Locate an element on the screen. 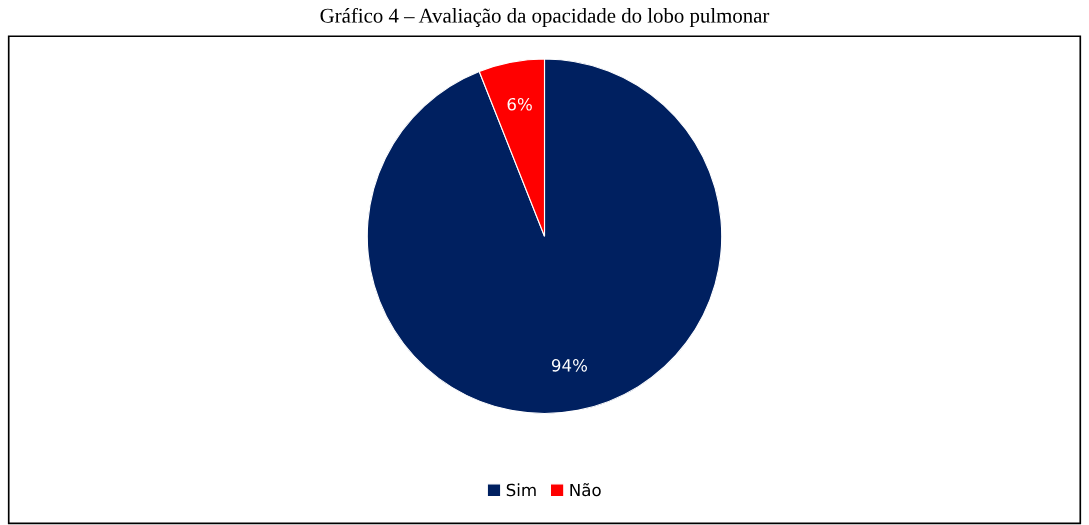 The height and width of the screenshot is (525, 1089). data-label: 94% is located at coordinates (569, 365).